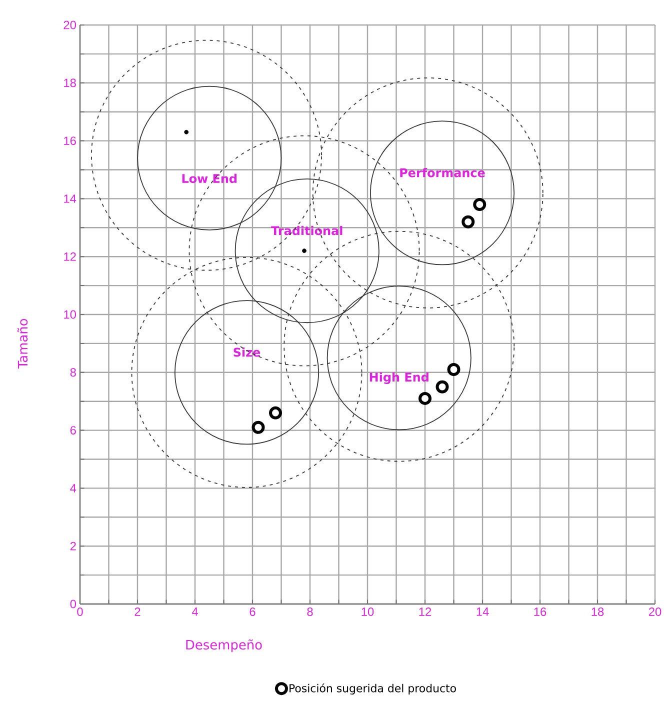  Describe the element at coordinates (655, 612) in the screenshot. I see `x-tick-label: 20` at that location.